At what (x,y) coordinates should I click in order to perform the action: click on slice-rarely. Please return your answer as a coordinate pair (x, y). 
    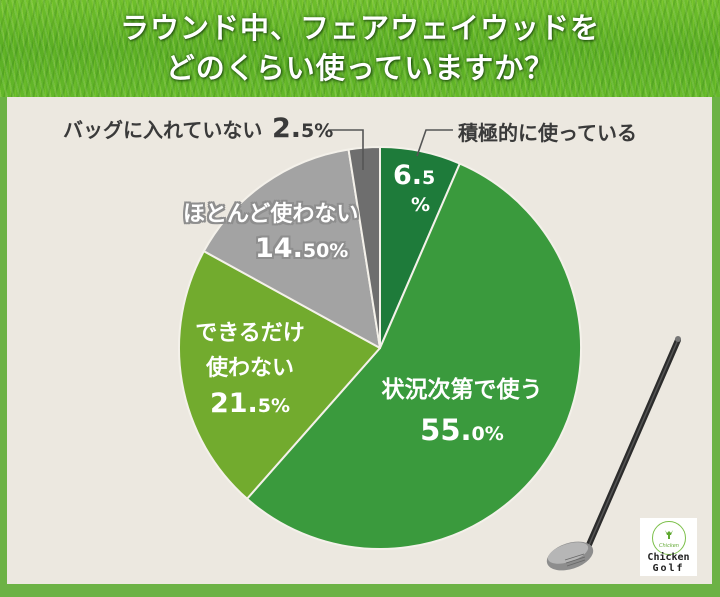
    Looking at the image, I should click on (291, 248).